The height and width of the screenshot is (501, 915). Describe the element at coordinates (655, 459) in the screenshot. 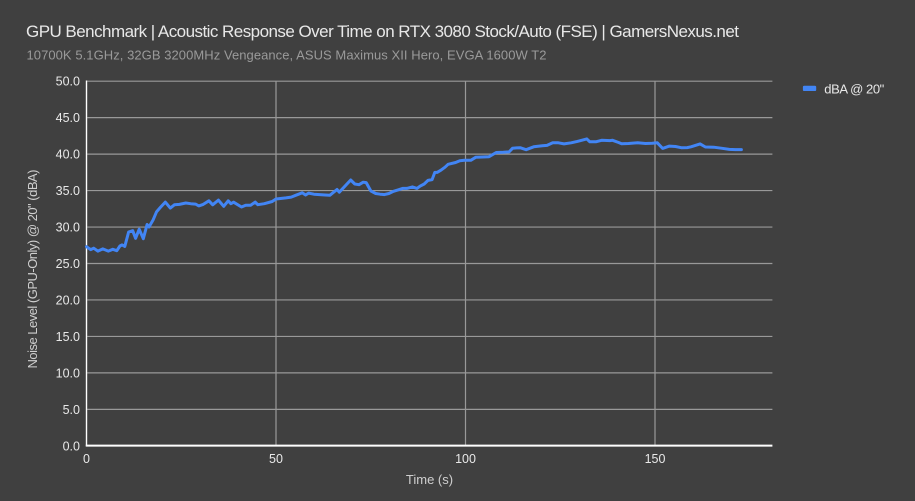

I see `svg-text: 150` at that location.